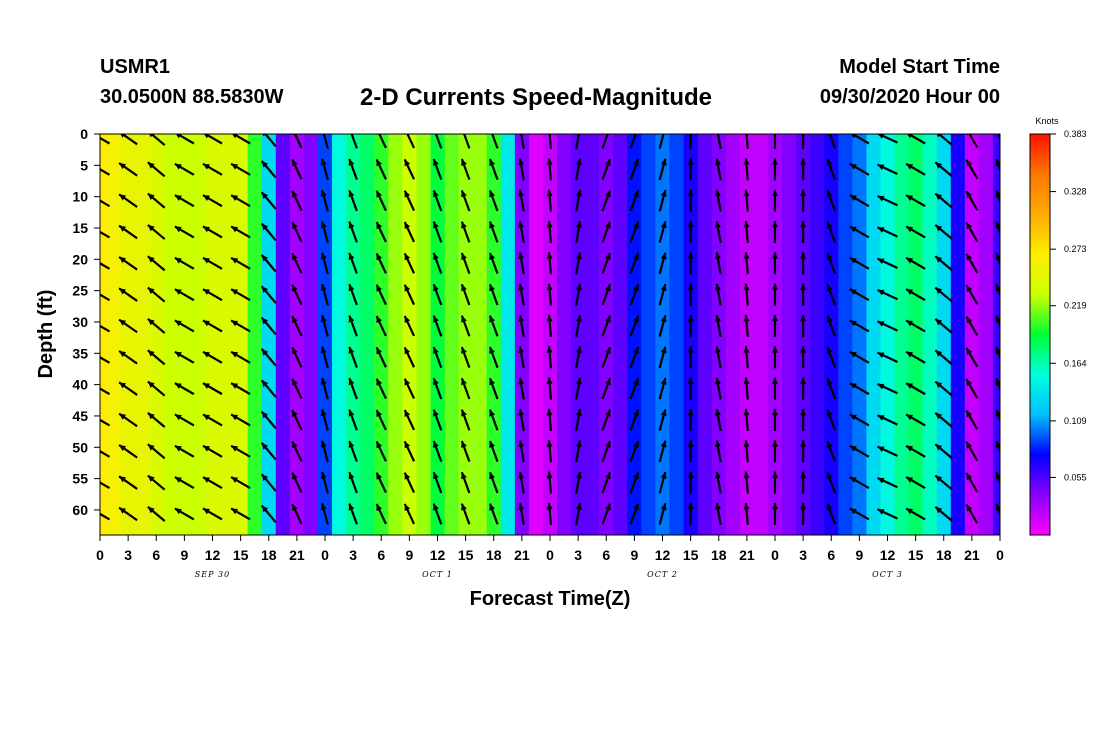 This screenshot has height=750, width=1100. Describe the element at coordinates (437, 574) in the screenshot. I see `x-day-label: OCT 1` at that location.